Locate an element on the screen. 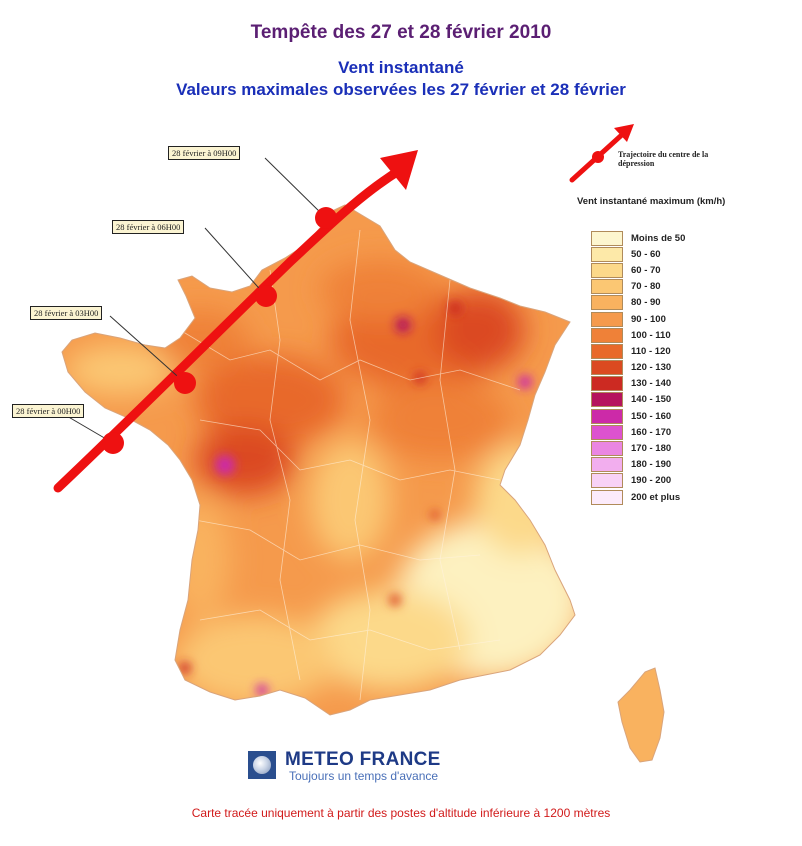  trajectory-legend-label: Trajectoire du centre de la dépression is located at coordinates (663, 159).